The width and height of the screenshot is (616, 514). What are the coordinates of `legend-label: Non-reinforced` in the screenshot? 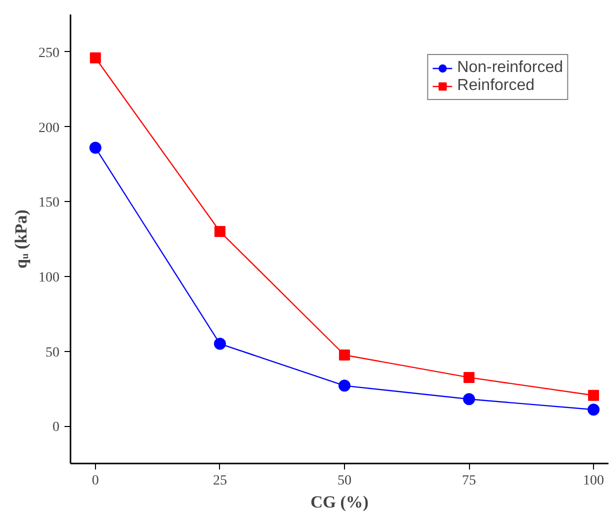 It's located at (510, 68).